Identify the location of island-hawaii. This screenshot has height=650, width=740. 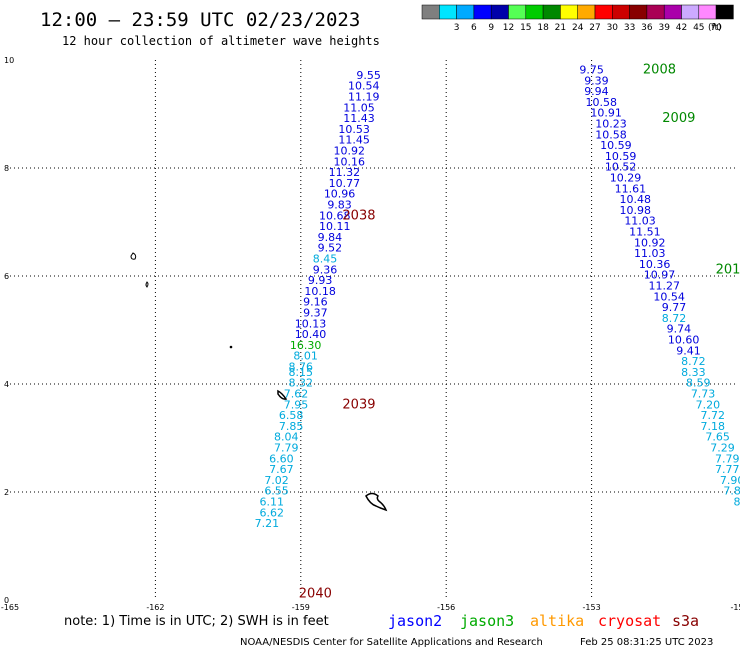
(376, 502).